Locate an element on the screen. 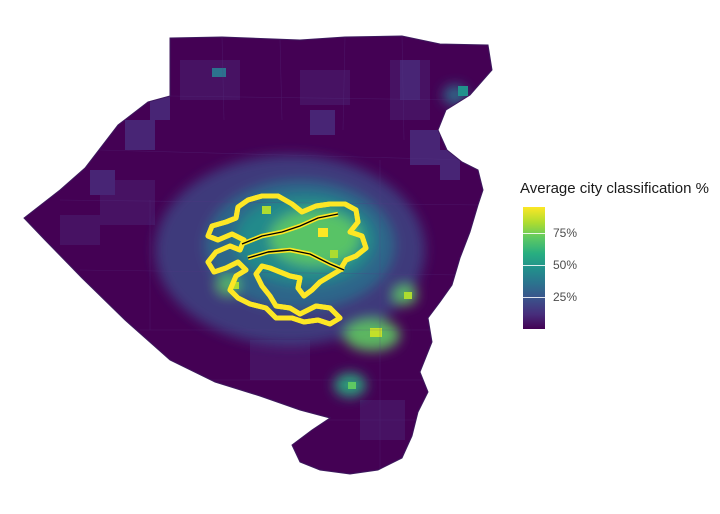 This screenshot has height=514, width=720. legend: Average city classification % 25% 50% 75% is located at coordinates (614, 254).